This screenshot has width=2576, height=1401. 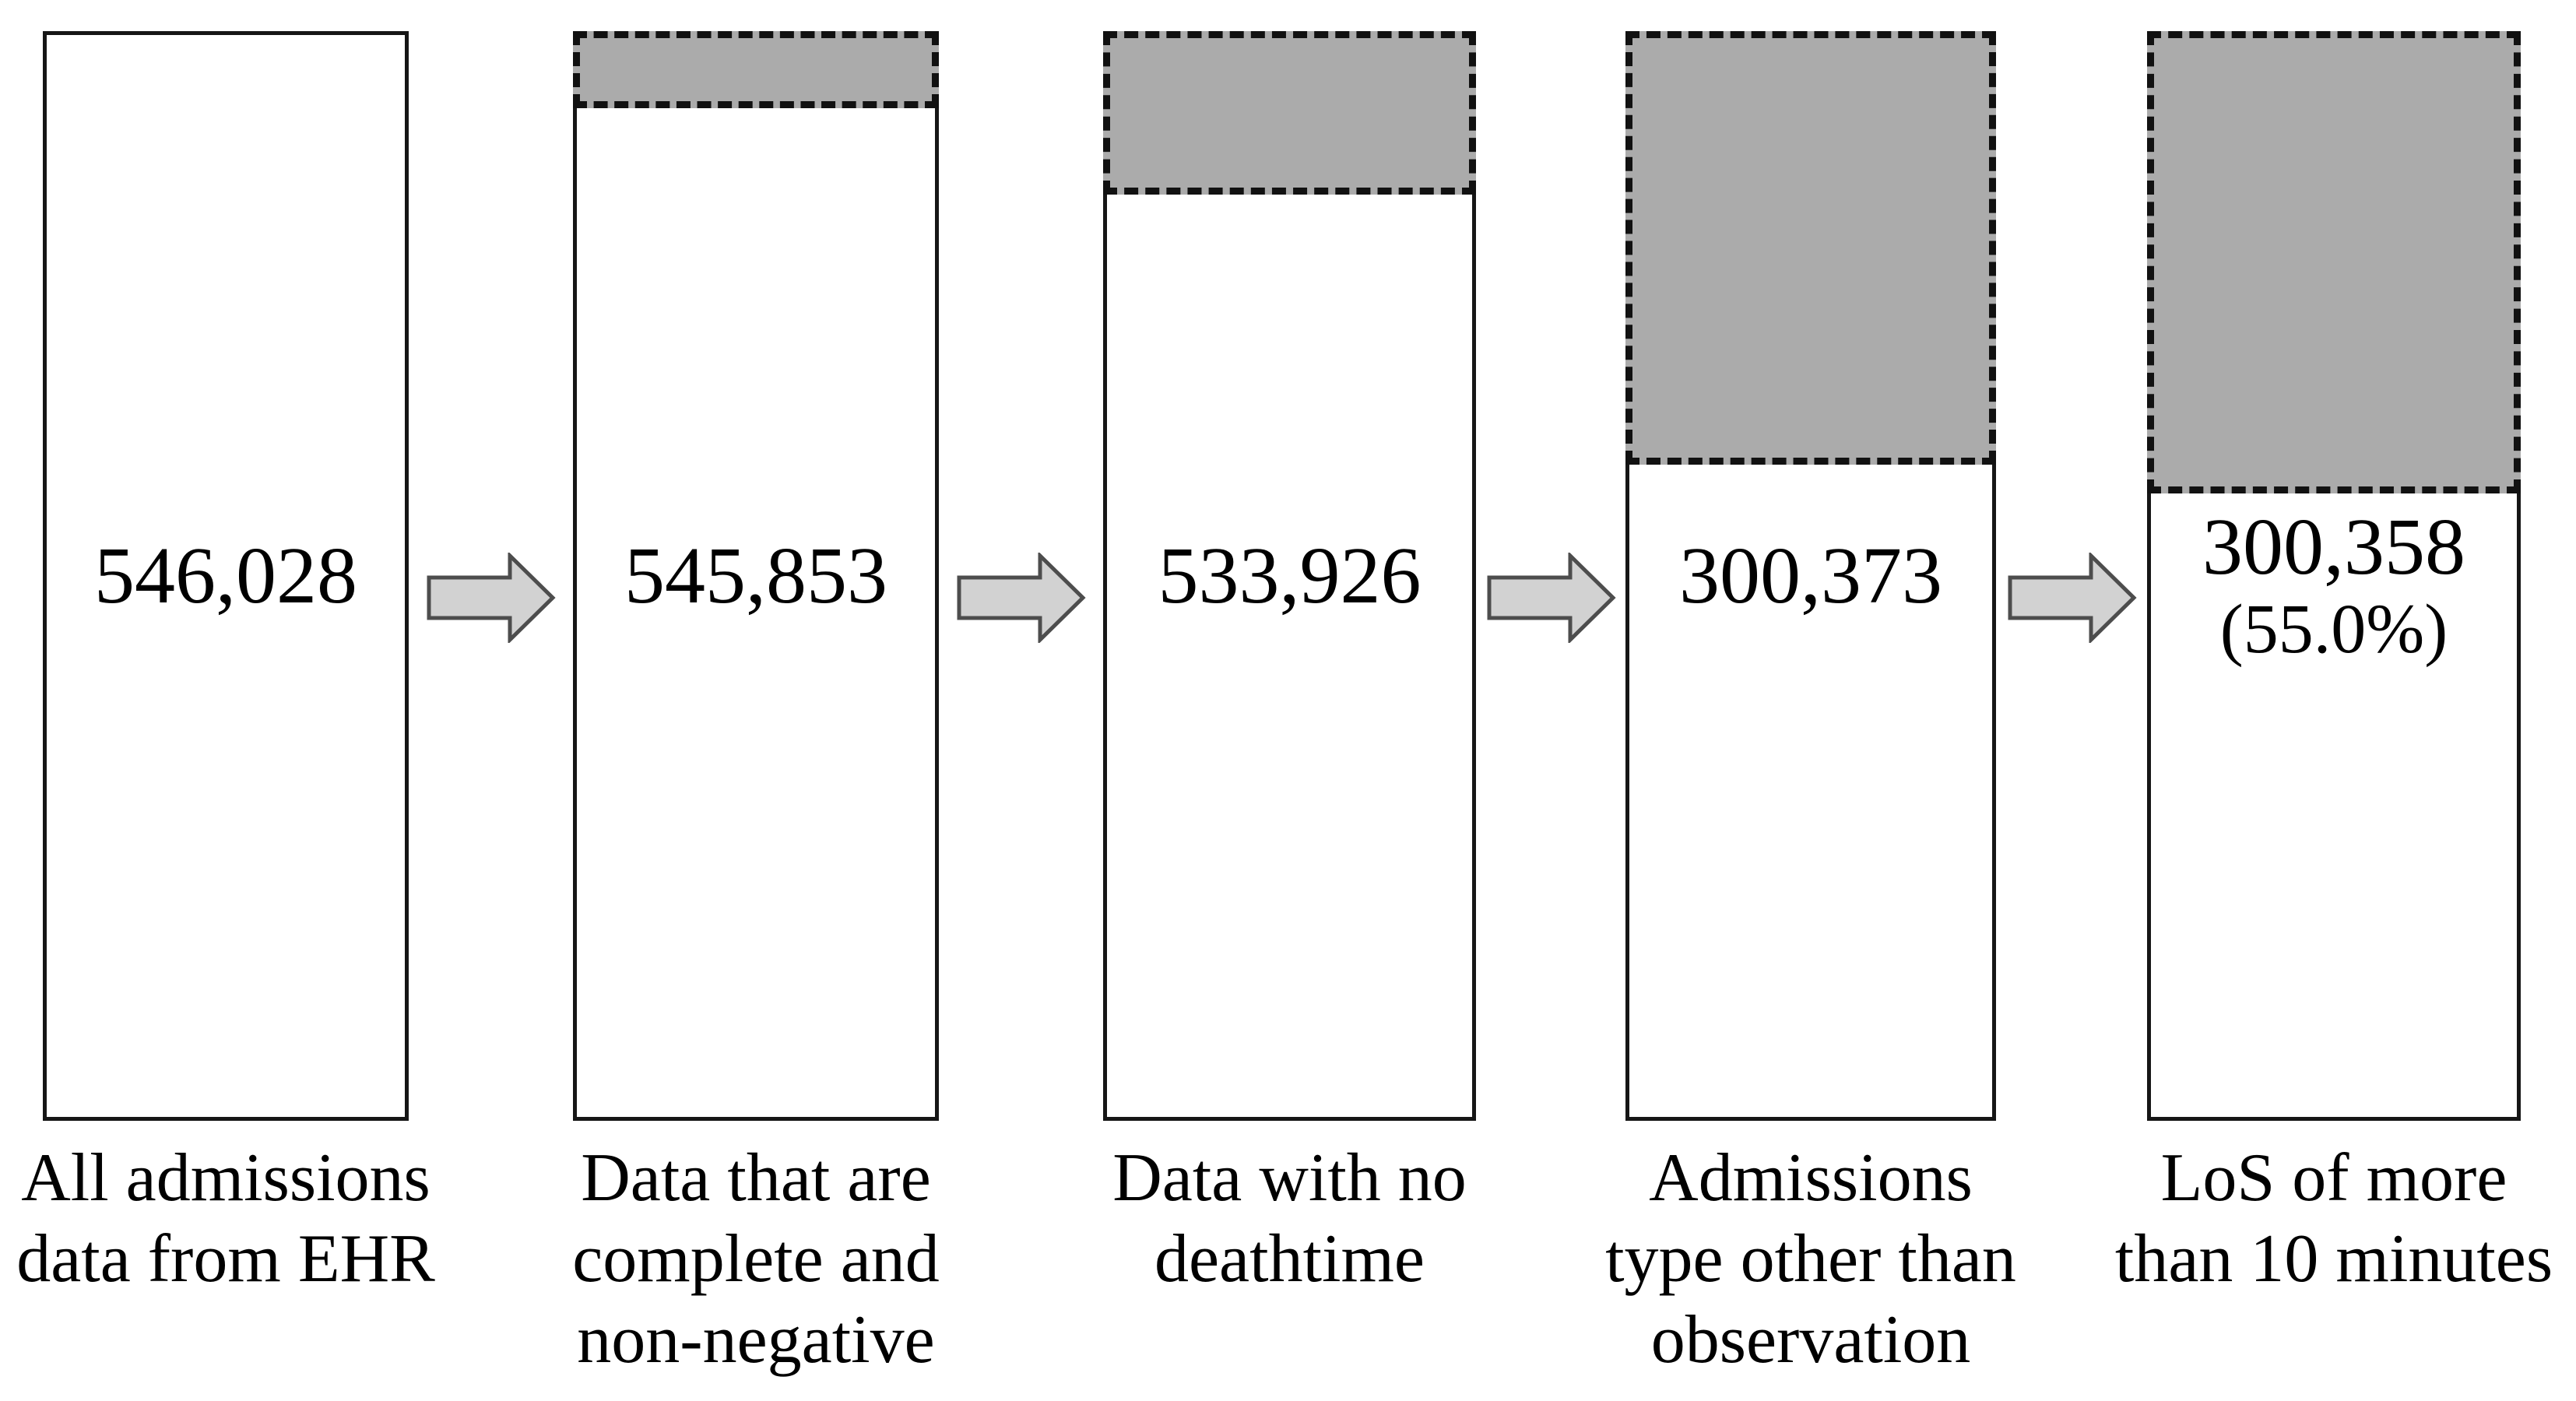 I want to click on bar-label: LoS of more than 10 minutes, so click(x=2333, y=1218).